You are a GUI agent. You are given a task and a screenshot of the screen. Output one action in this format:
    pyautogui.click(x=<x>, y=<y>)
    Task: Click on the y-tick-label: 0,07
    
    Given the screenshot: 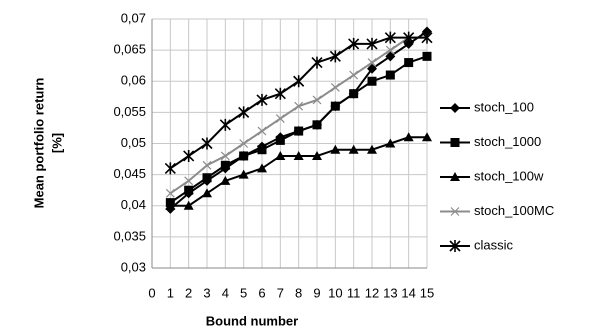 What is the action you would take?
    pyautogui.click(x=133, y=17)
    